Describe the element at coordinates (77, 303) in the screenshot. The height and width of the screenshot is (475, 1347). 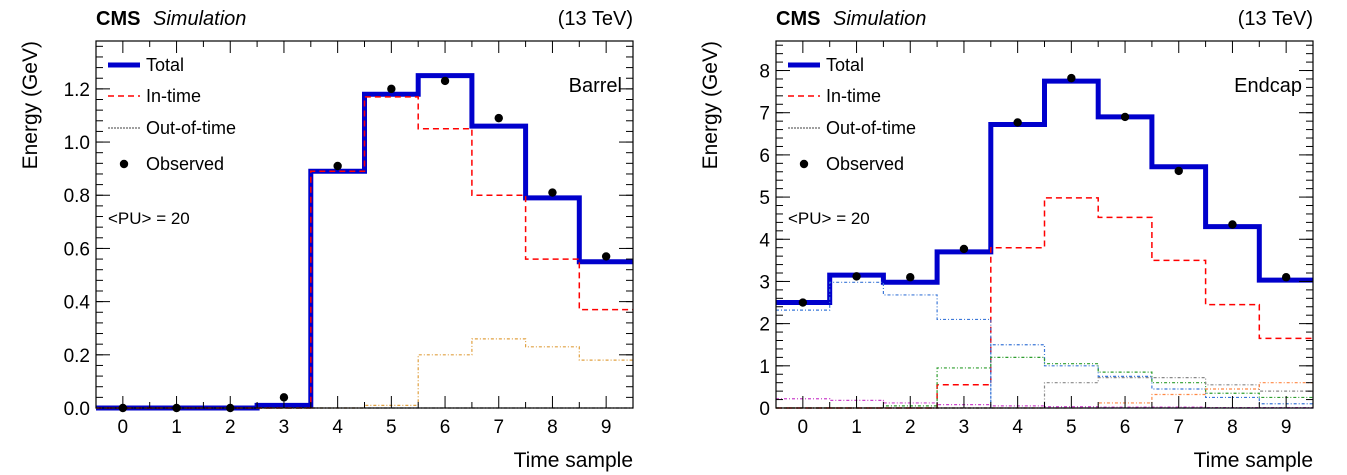
I see `y-tick-label-2: 0.4` at that location.